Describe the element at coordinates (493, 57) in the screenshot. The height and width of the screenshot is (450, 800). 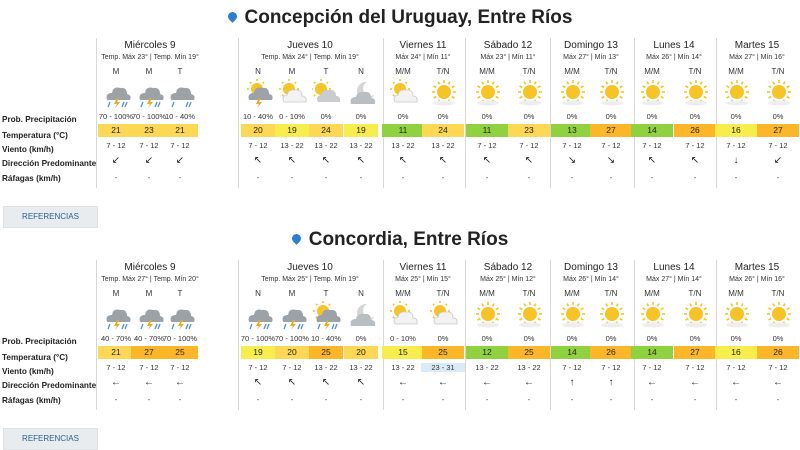
I see `day-max-temp: Máx 23°` at that location.